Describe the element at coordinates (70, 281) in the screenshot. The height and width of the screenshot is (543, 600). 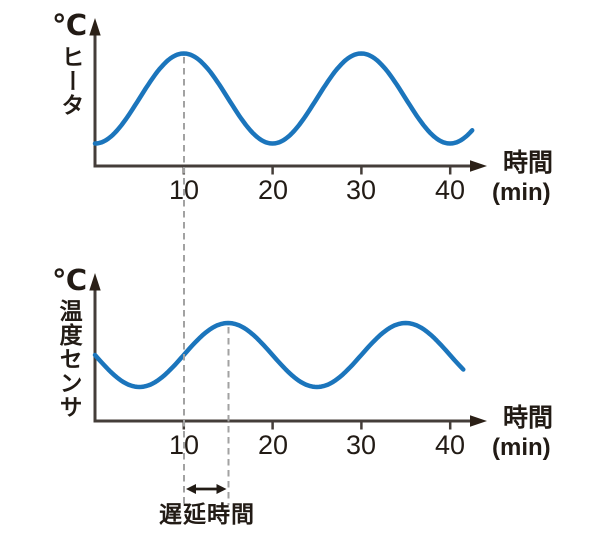
I see `sensor-y-axis-unit: ℃` at that location.